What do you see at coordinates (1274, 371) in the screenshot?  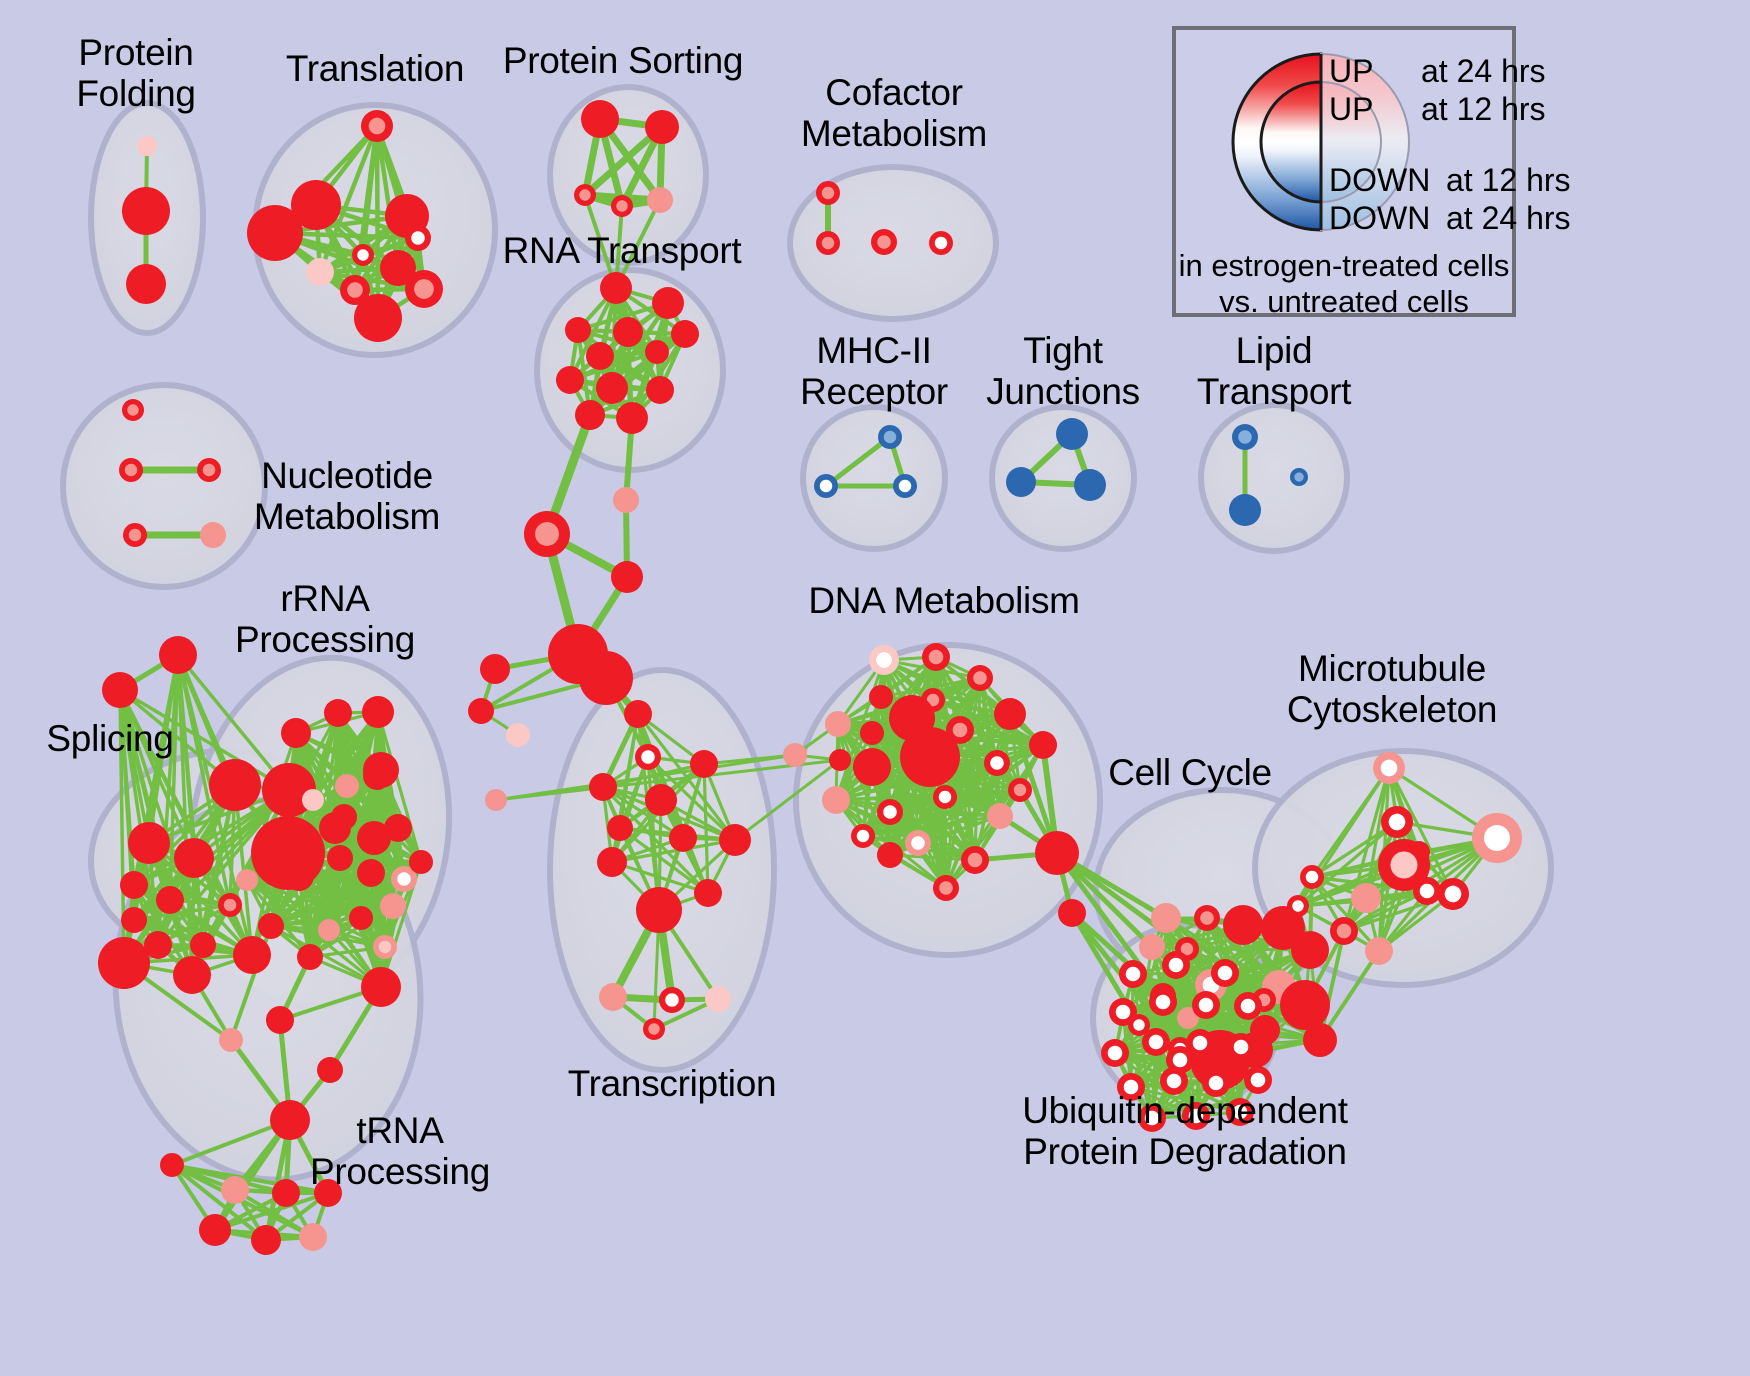 I see `cluster-label-lipid-transport: Lipid Transport` at bounding box center [1274, 371].